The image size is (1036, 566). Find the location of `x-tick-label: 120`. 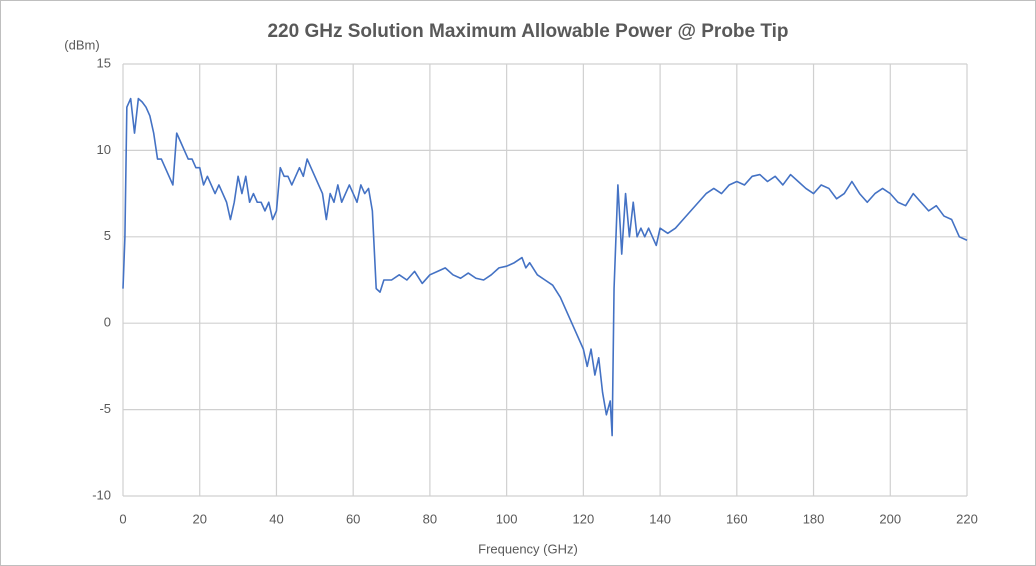

x-tick-label: 120 is located at coordinates (584, 518).